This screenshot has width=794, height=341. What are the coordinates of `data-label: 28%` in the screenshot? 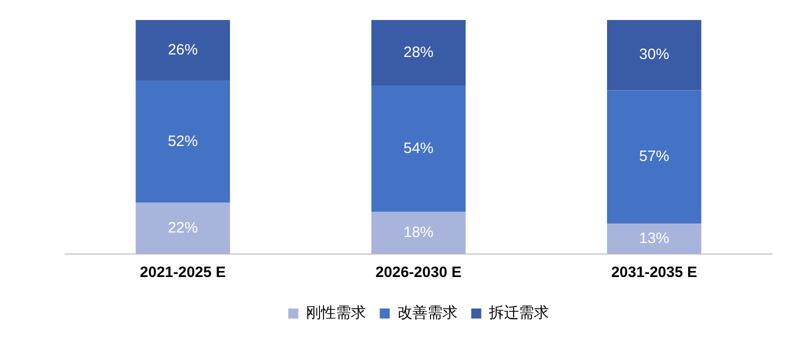 It's located at (418, 52).